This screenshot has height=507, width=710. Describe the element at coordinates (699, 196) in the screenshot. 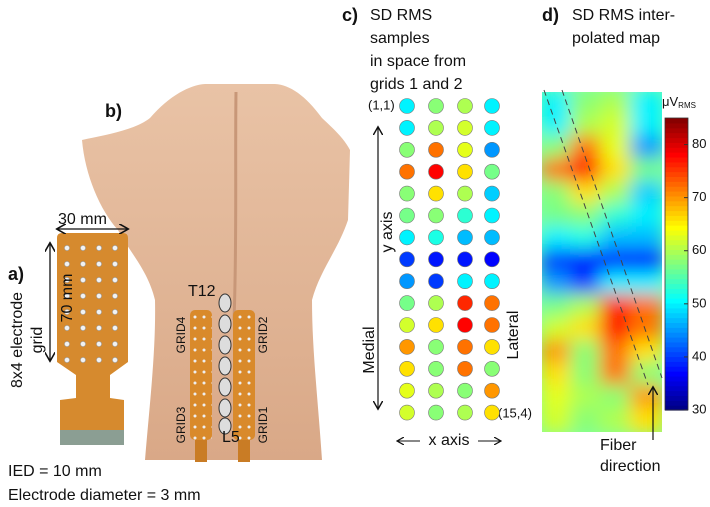

I see `colorbar-tick-label: 70` at that location.